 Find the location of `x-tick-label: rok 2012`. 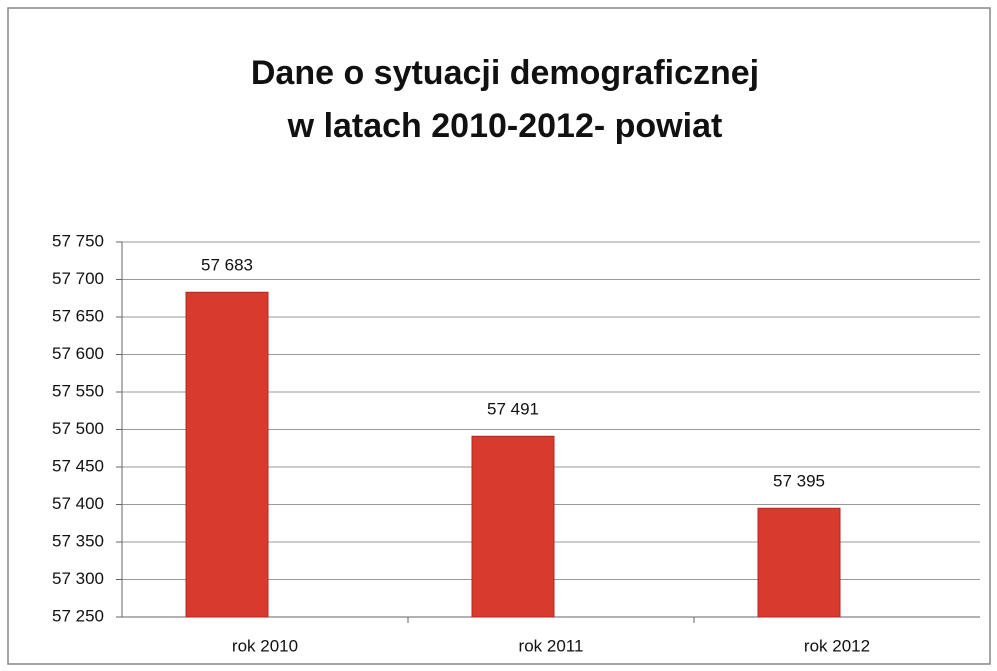

x-tick-label: rok 2012 is located at coordinates (837, 645).